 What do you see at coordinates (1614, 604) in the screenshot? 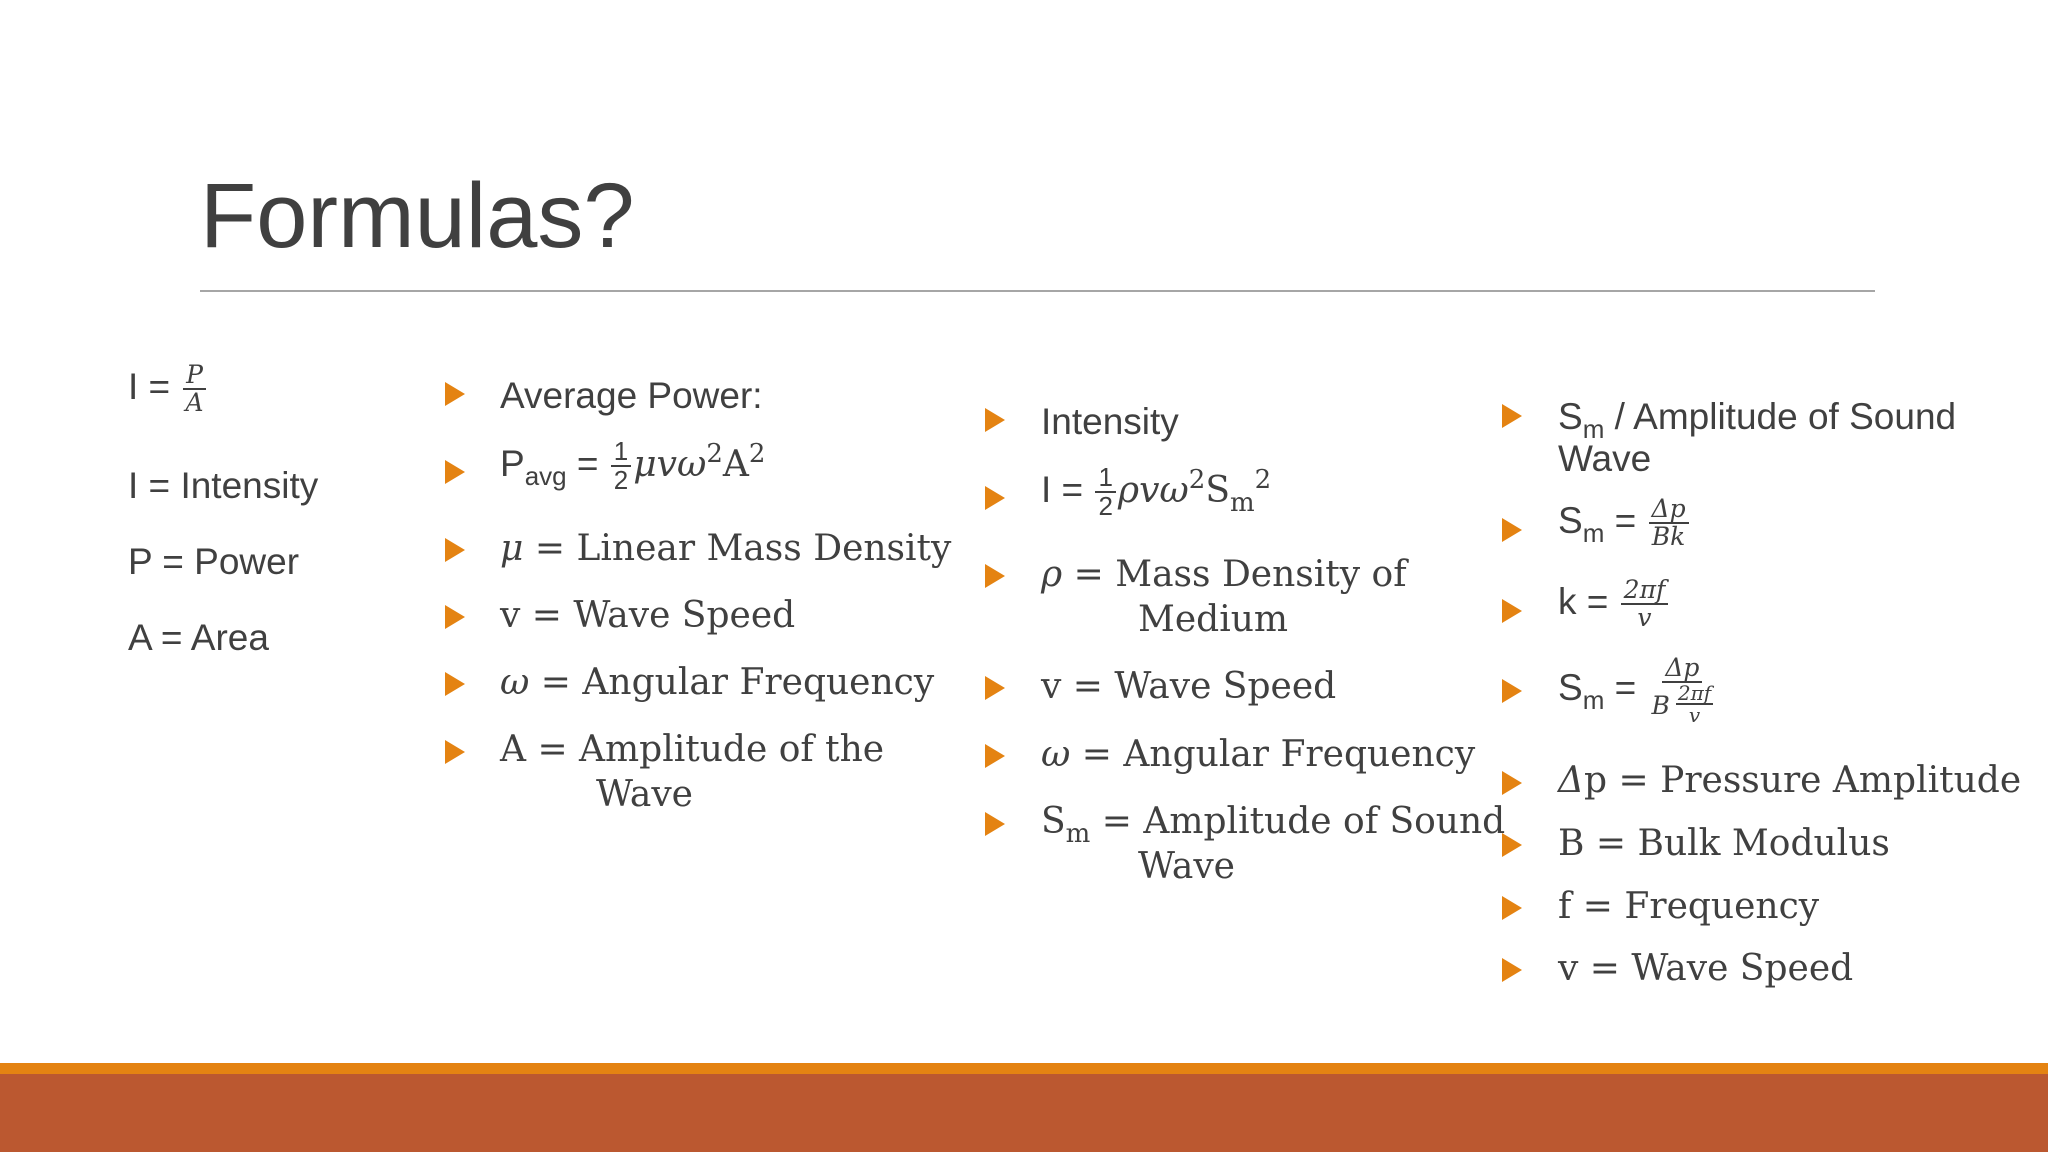
I see `k-formula: k = 2πf v` at bounding box center [1614, 604].